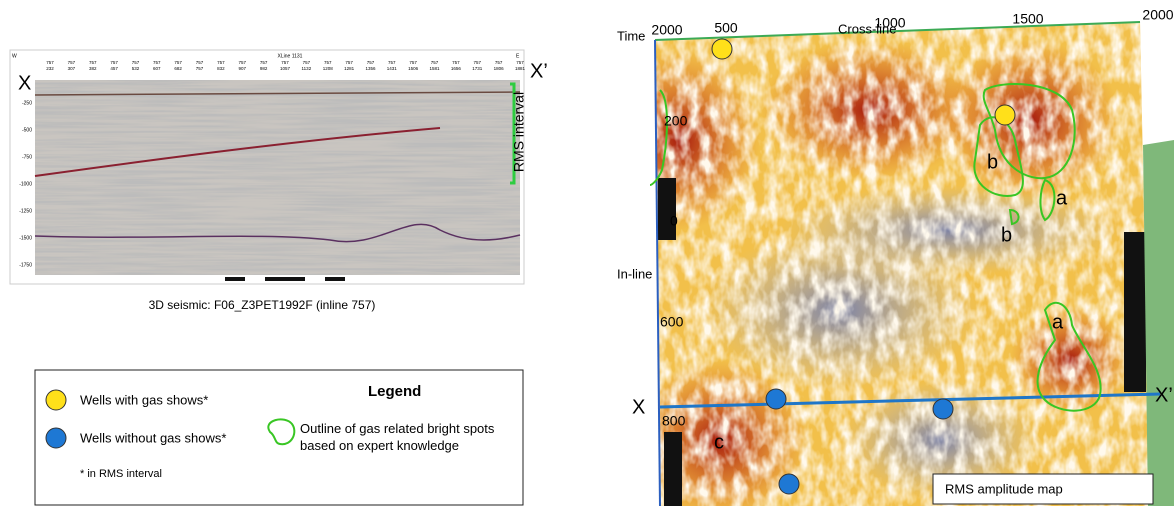 The image size is (1174, 511). What do you see at coordinates (262, 305) in the screenshot?
I see `caption: 3D seismic: F06_Z3PET1992F (inline 757)` at bounding box center [262, 305].